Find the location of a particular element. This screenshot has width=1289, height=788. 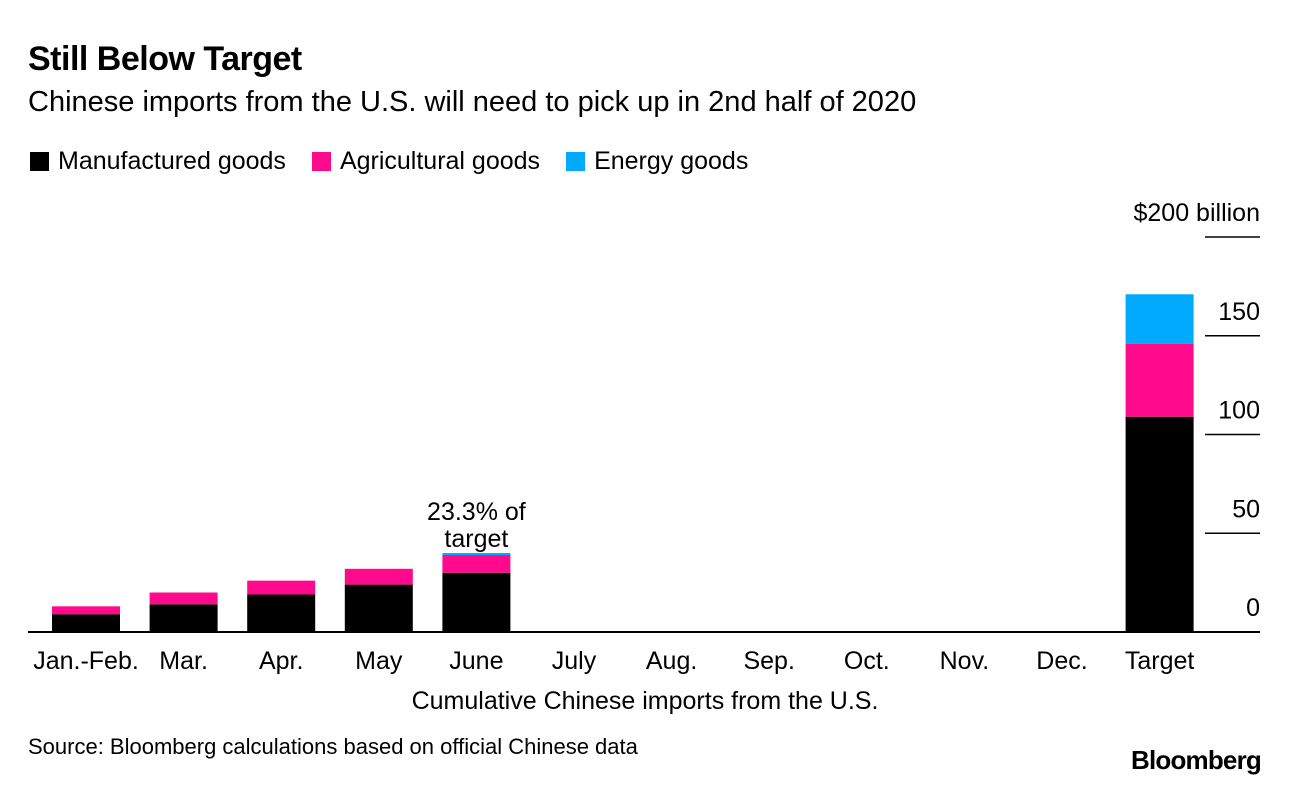

x-tick-label-4: June is located at coordinates (476, 661).